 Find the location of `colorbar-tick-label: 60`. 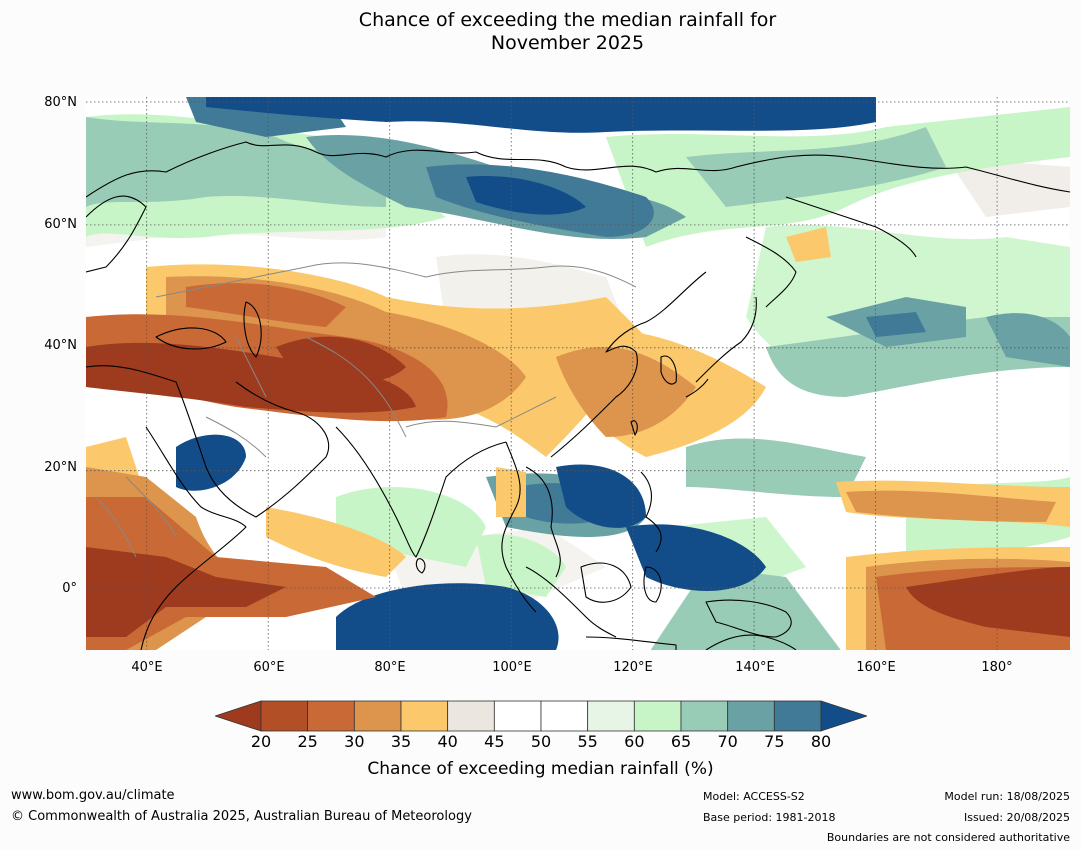

colorbar-tick-label: 60 is located at coordinates (634, 741).